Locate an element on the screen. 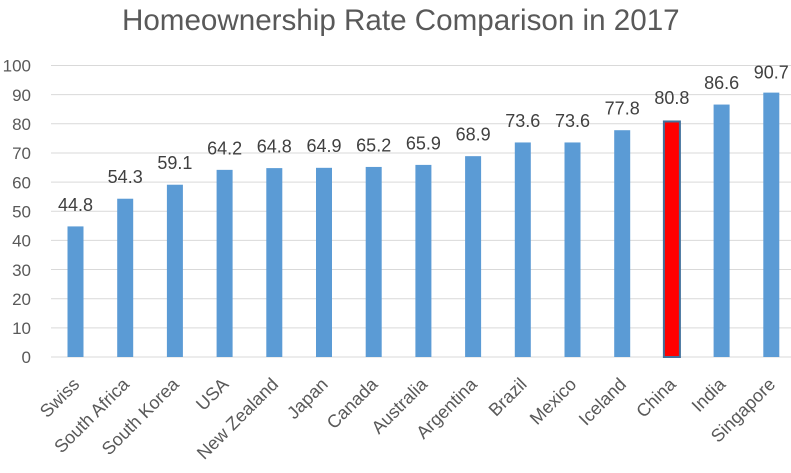  svg-text: 65.9 is located at coordinates (423, 143).